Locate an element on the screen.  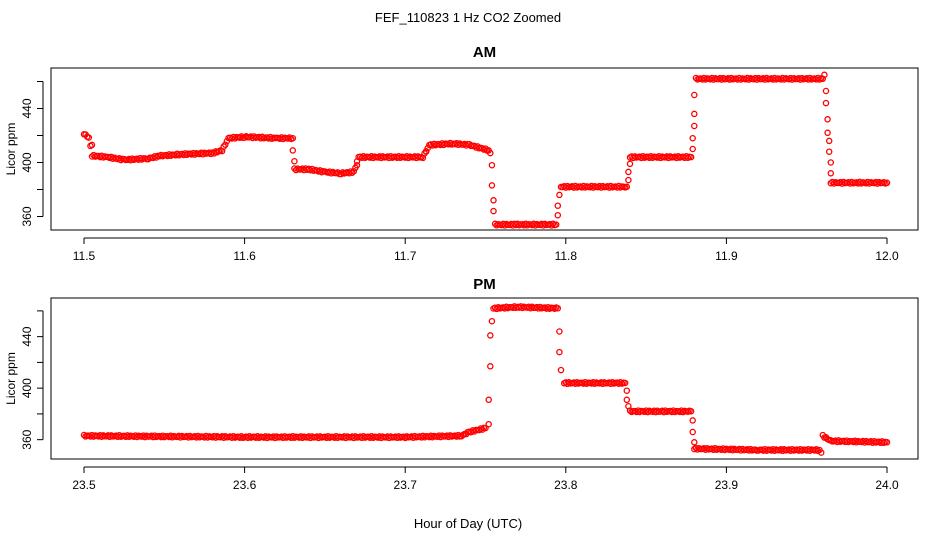
x-tick-label: 24.0 is located at coordinates (887, 485).